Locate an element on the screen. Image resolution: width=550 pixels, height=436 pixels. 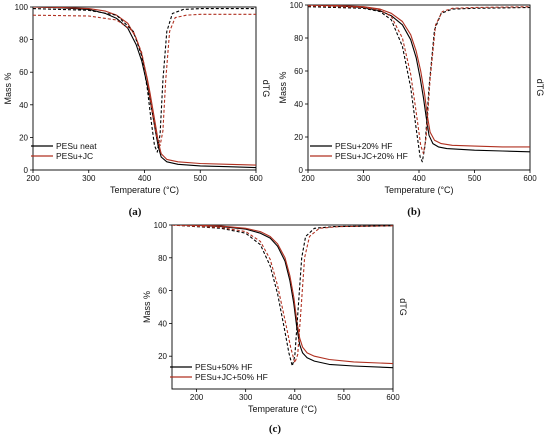
panel-label: (b) is located at coordinates (414, 212).